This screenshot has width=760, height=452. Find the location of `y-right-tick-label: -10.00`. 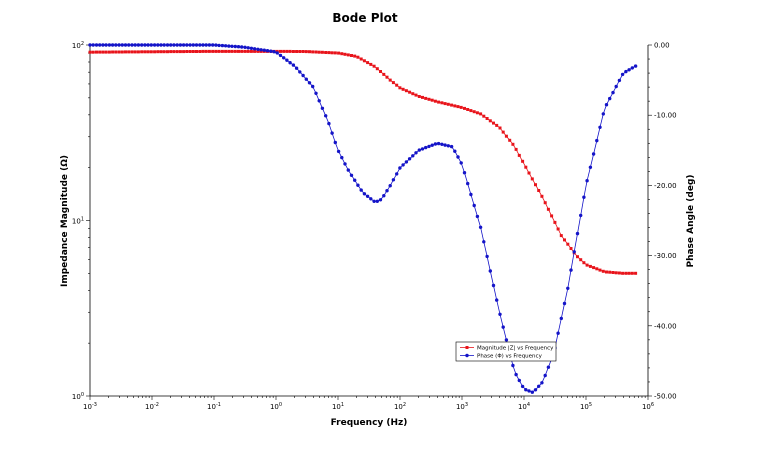

y-right-tick-label: -10.00 is located at coordinates (665, 116).